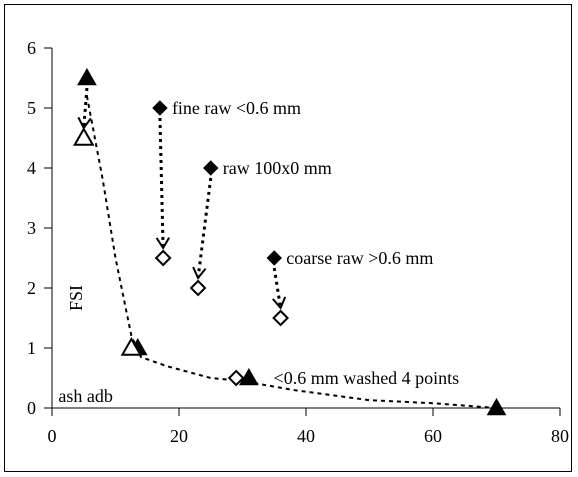 The image size is (578, 477). I want to click on annotation-label: raw 100x0 mm, so click(277, 168).